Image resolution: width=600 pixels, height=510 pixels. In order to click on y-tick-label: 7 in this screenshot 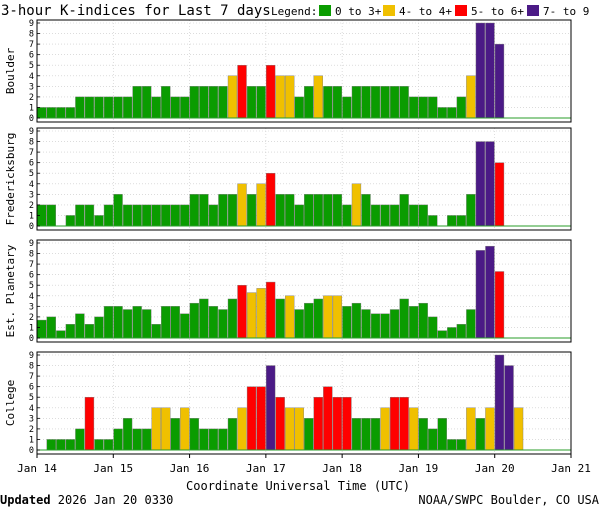, I will do `click(31, 377)`.